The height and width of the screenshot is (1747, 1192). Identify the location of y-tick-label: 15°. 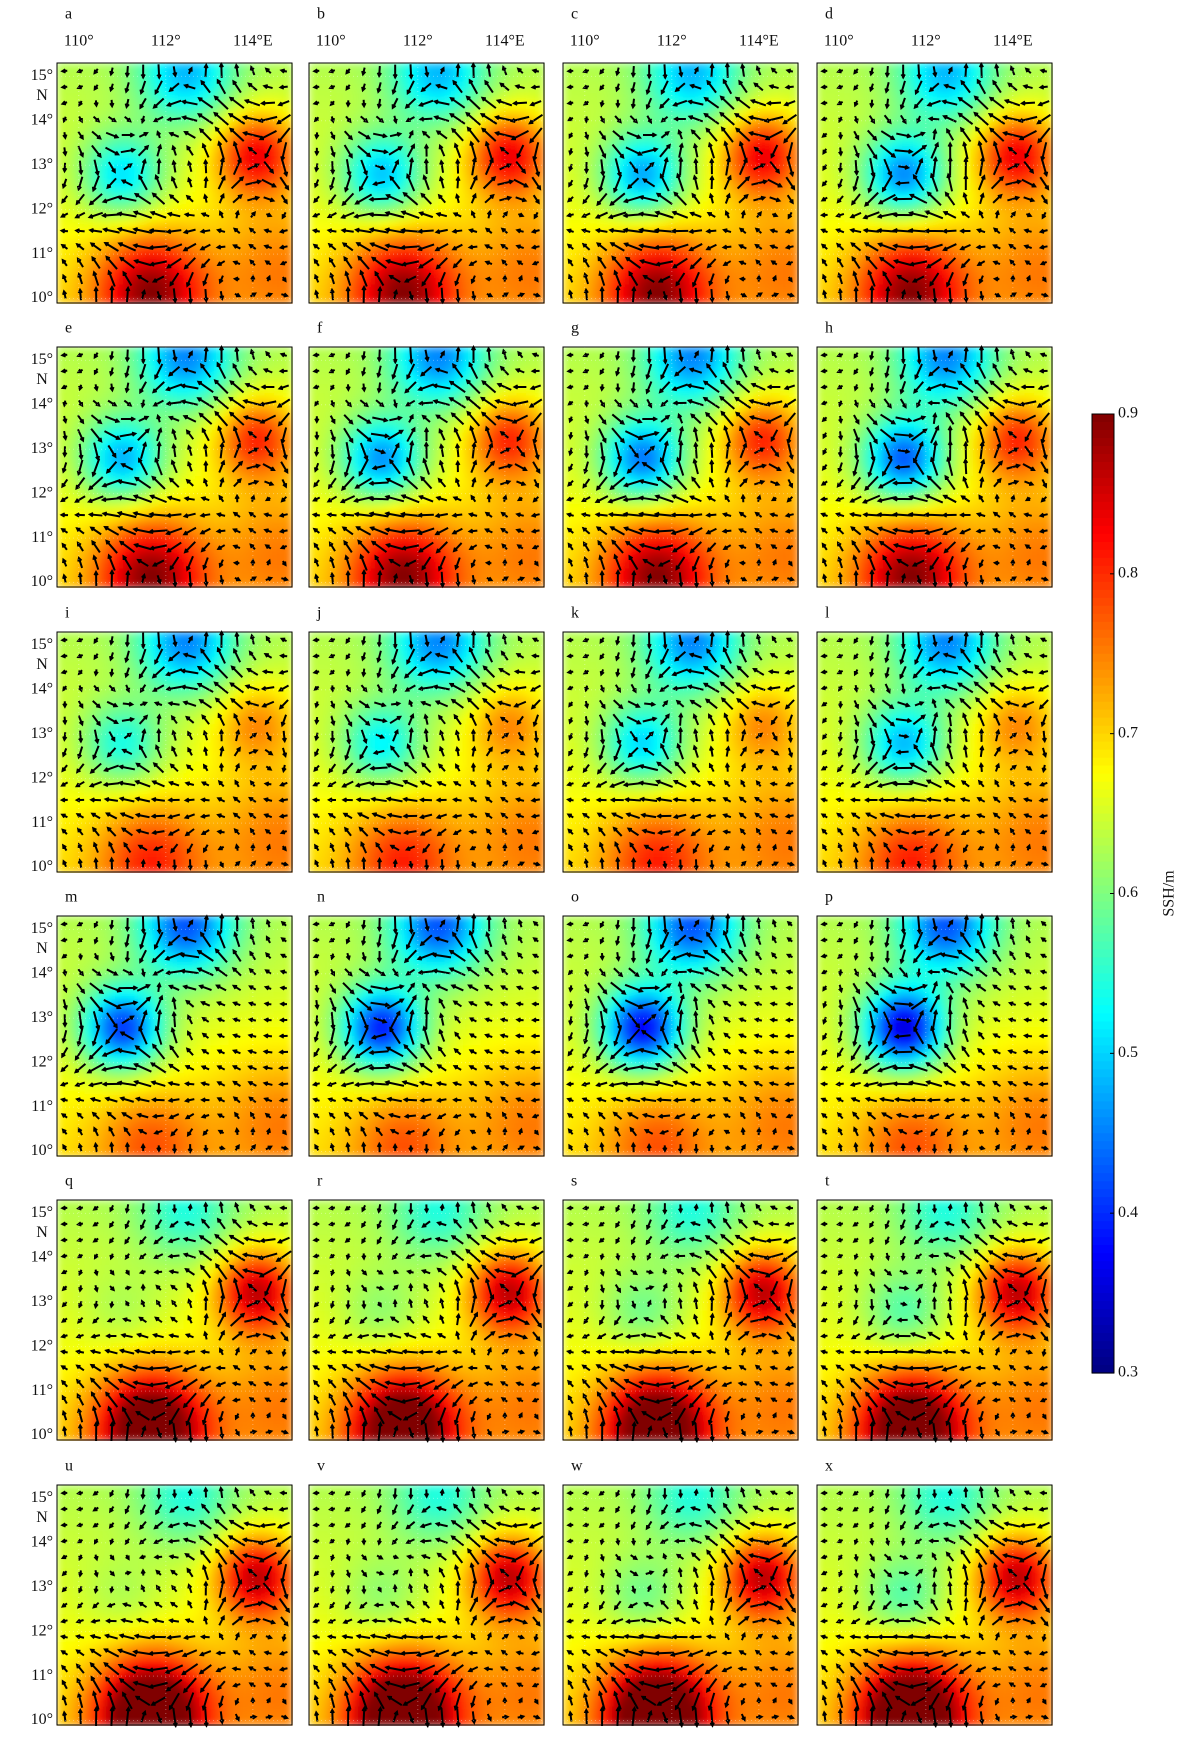
(42, 75).